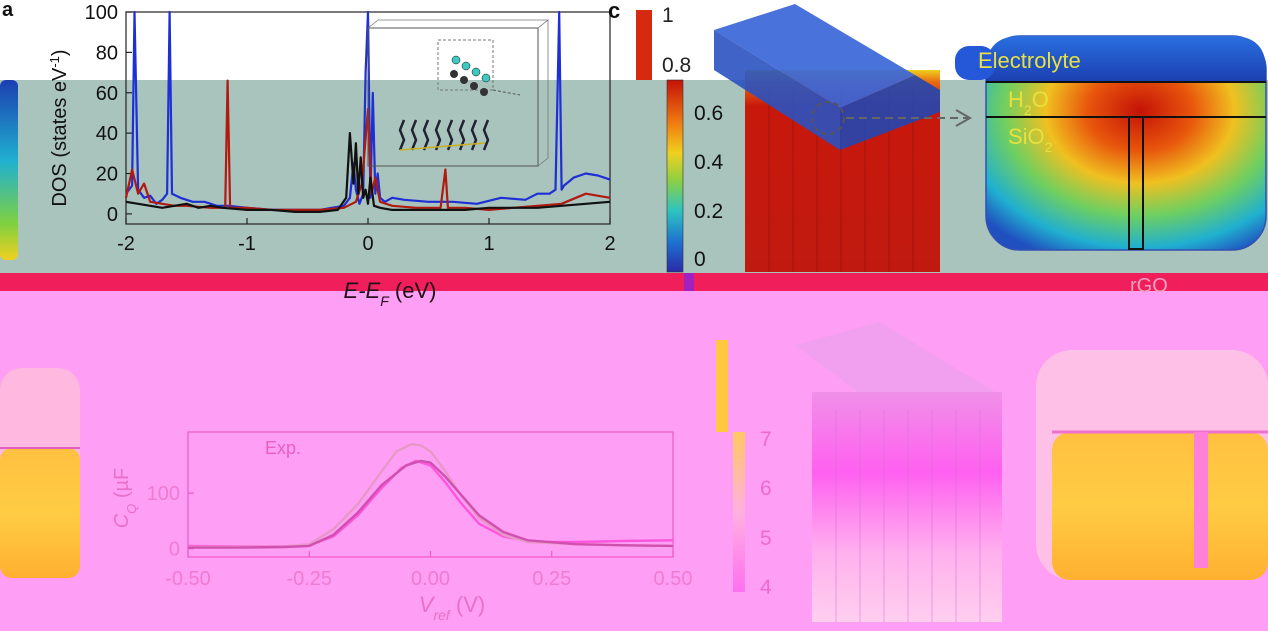 Image resolution: width=1268 pixels, height=631 pixels. What do you see at coordinates (367, 244) in the screenshot?
I see `x-tick-label: 0` at bounding box center [367, 244].